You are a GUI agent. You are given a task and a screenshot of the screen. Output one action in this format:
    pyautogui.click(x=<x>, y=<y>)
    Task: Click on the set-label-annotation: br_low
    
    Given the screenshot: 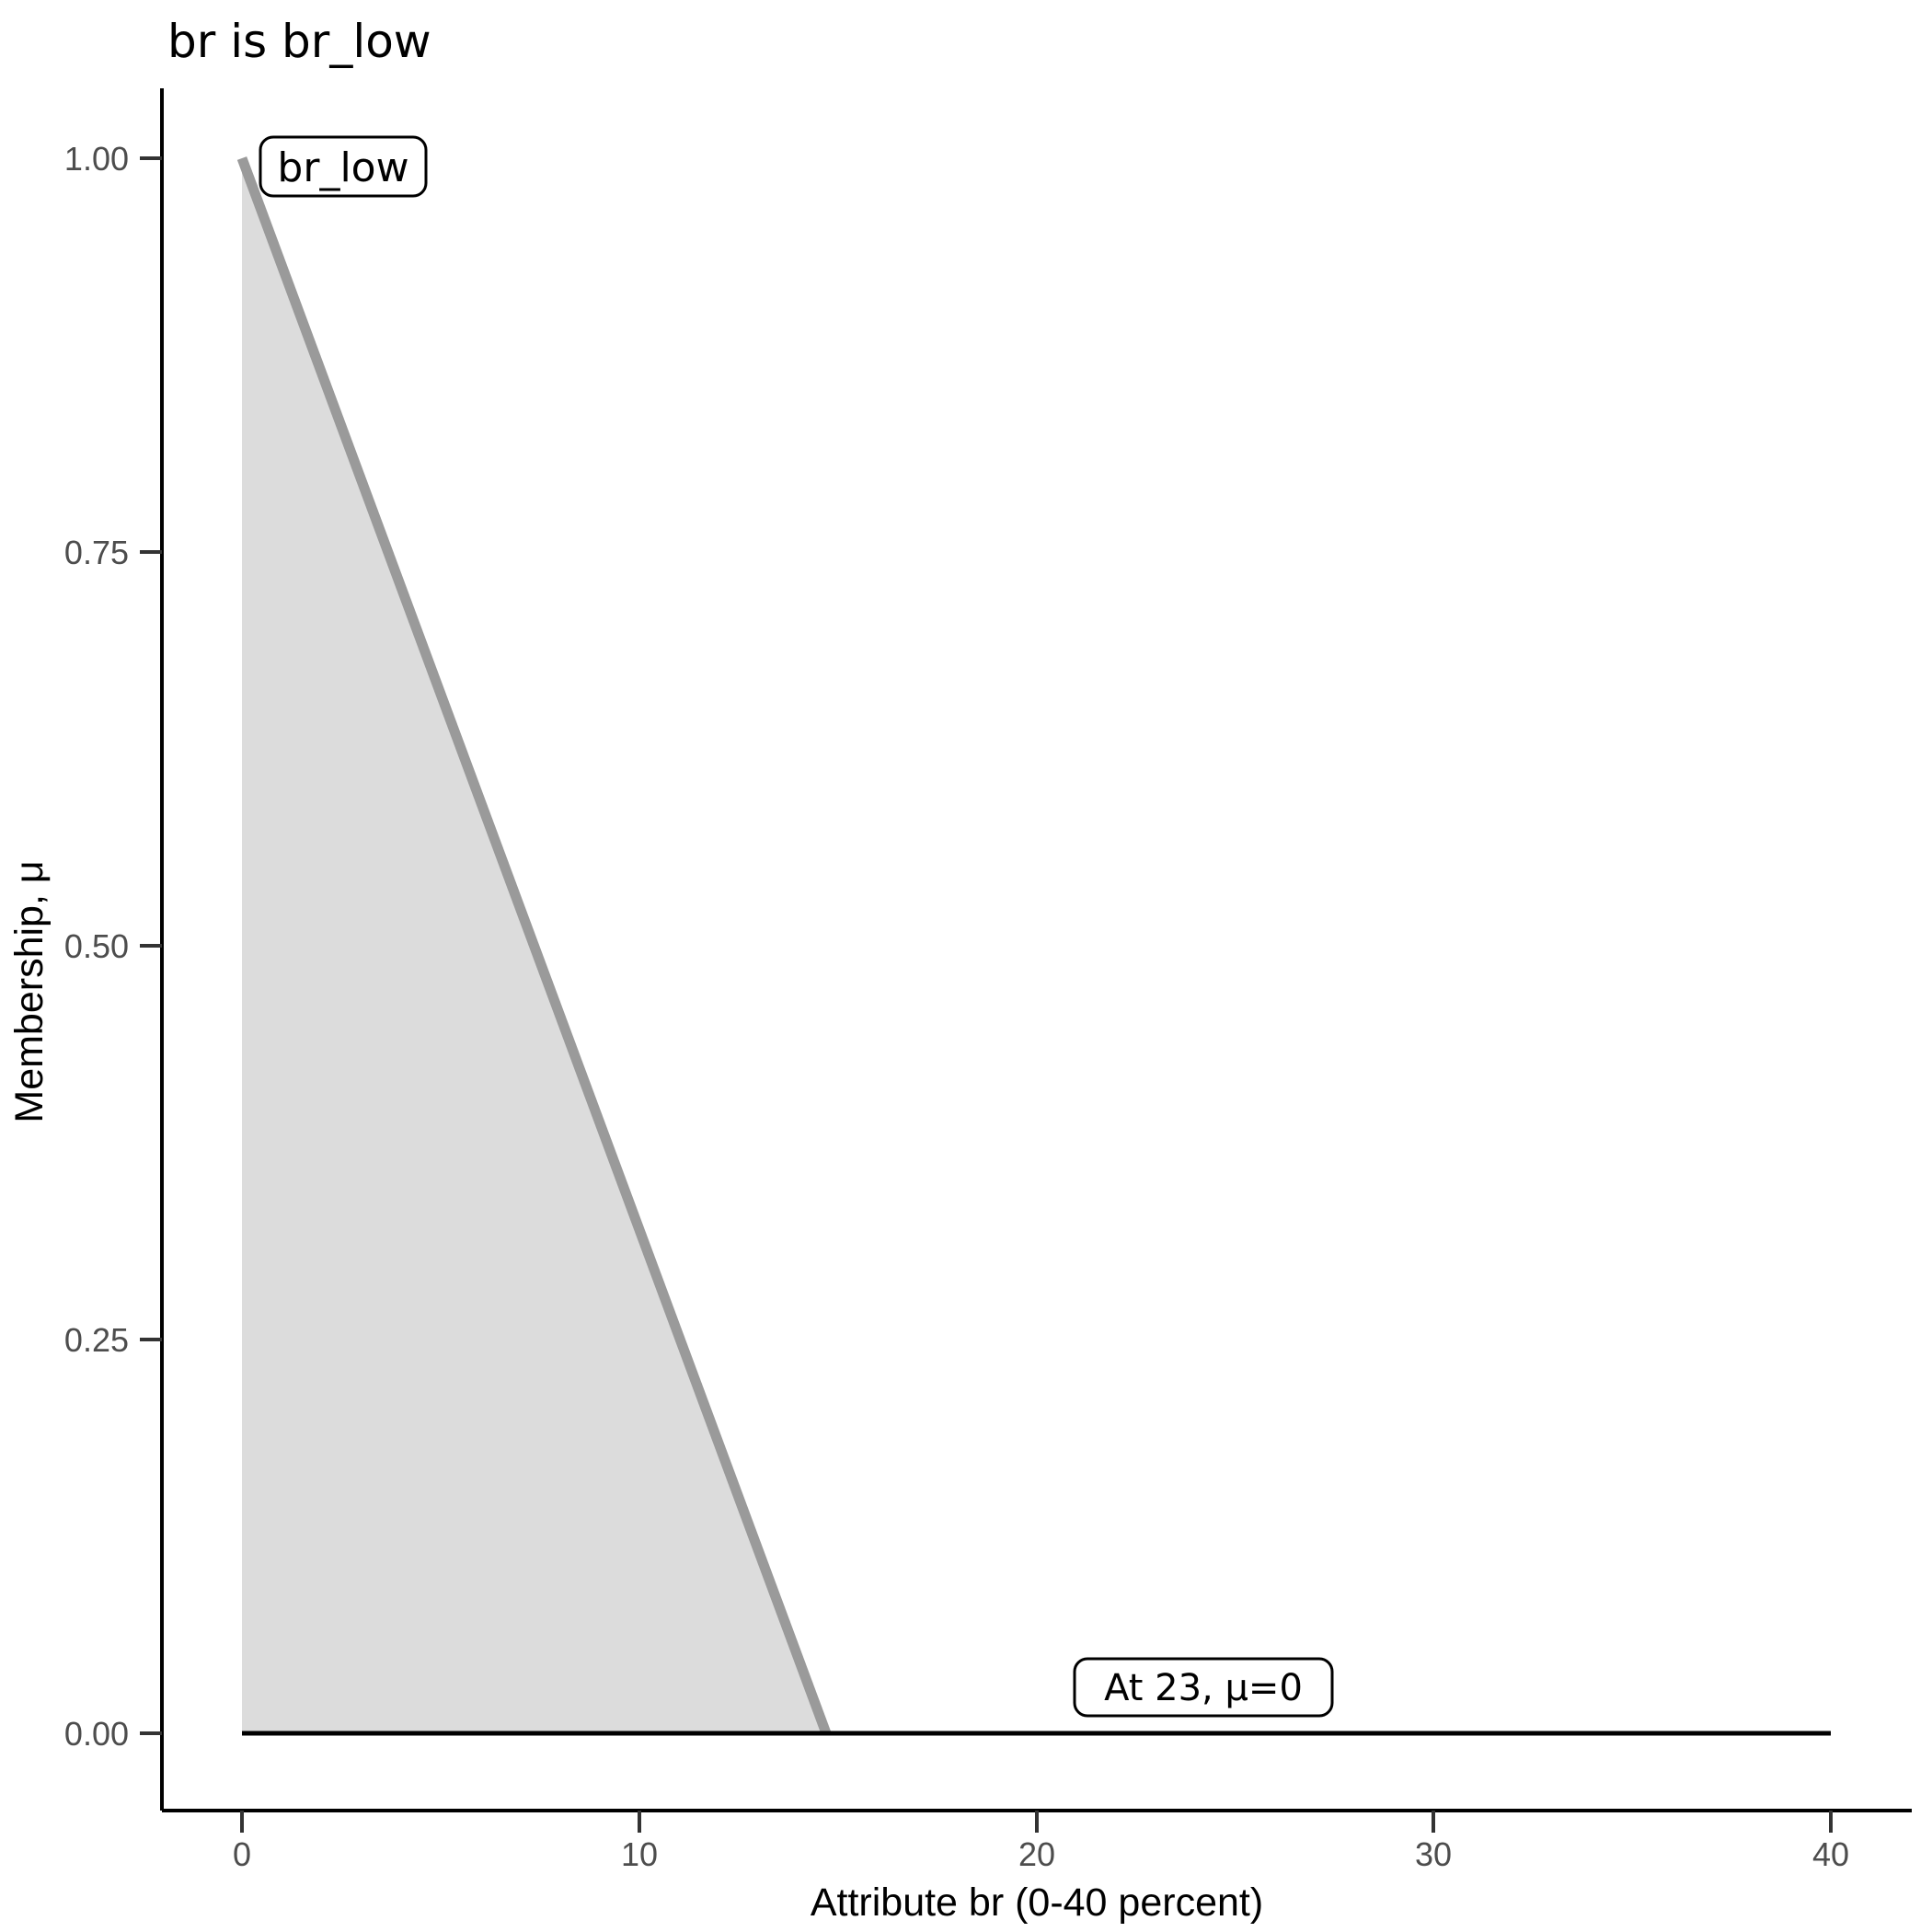 What is the action you would take?
    pyautogui.click(x=343, y=166)
    